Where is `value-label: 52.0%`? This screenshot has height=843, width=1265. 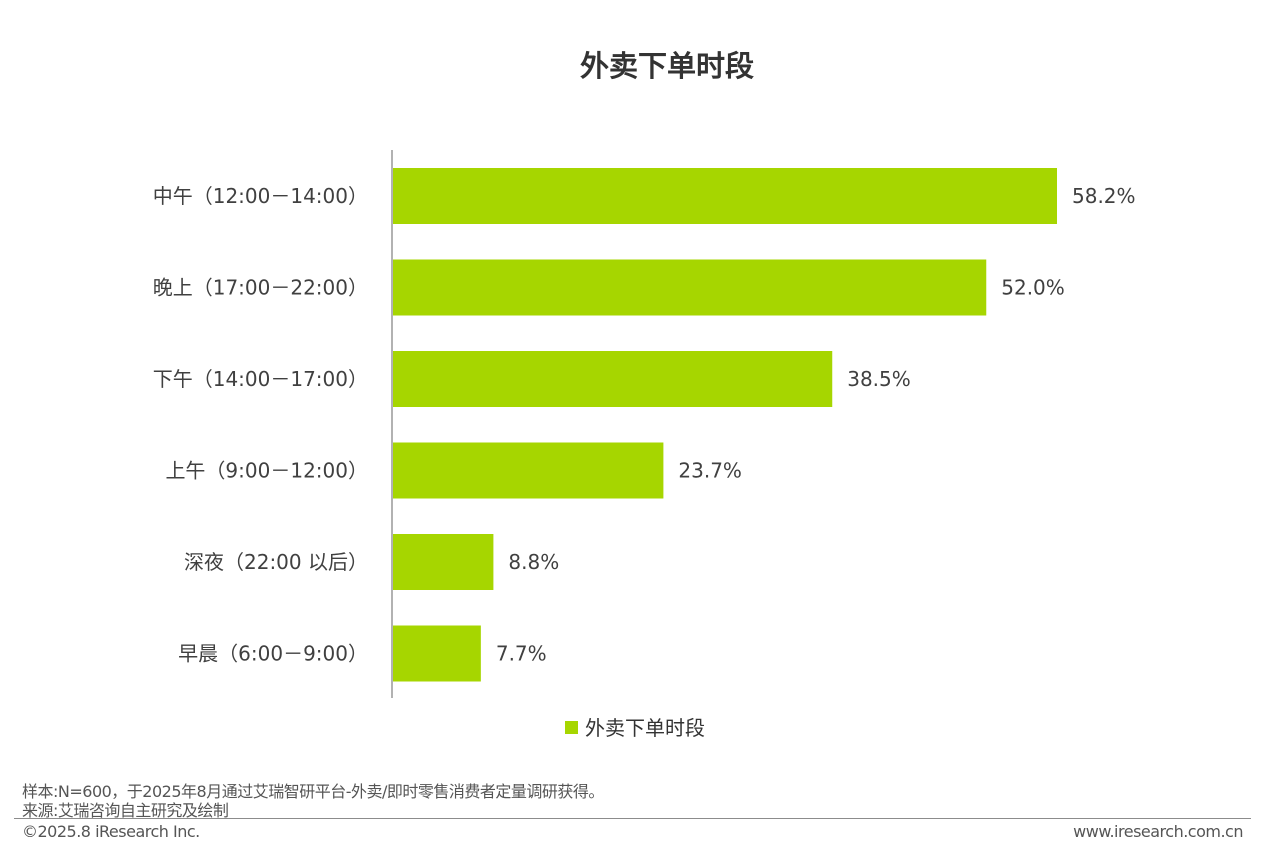
value-label: 52.0% is located at coordinates (1033, 288).